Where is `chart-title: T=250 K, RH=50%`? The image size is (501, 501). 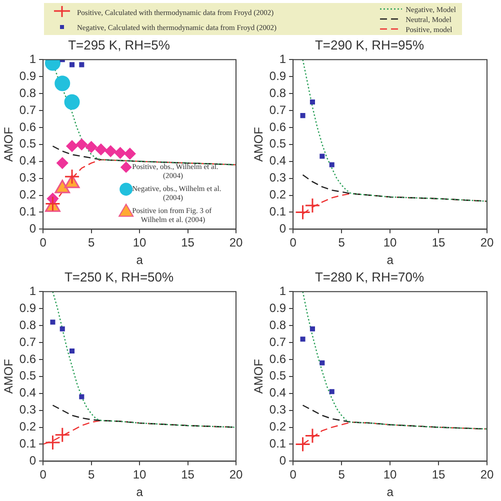
chart-title: T=250 K, RH=50% is located at coordinates (119, 276).